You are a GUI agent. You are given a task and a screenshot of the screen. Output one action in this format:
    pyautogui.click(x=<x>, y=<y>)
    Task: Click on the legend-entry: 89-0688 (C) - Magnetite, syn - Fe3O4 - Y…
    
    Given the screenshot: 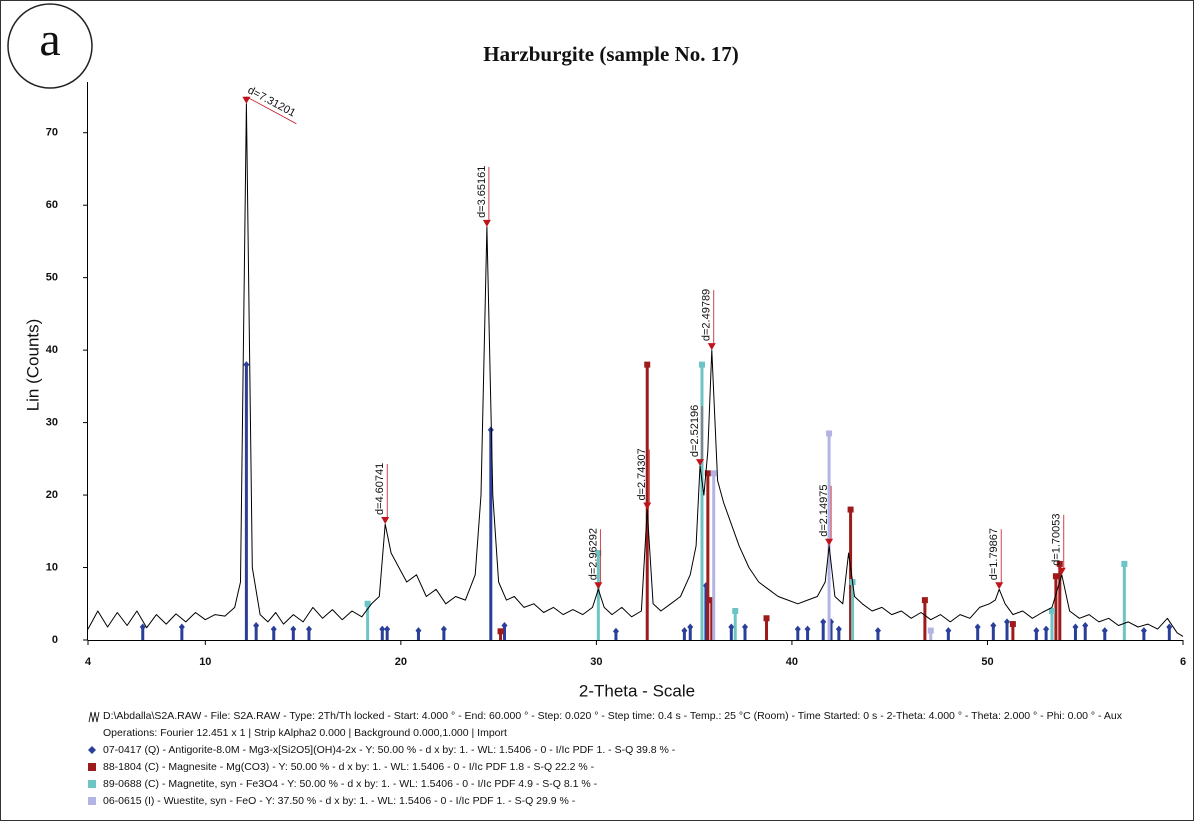 What is the action you would take?
    pyautogui.click(x=350, y=784)
    